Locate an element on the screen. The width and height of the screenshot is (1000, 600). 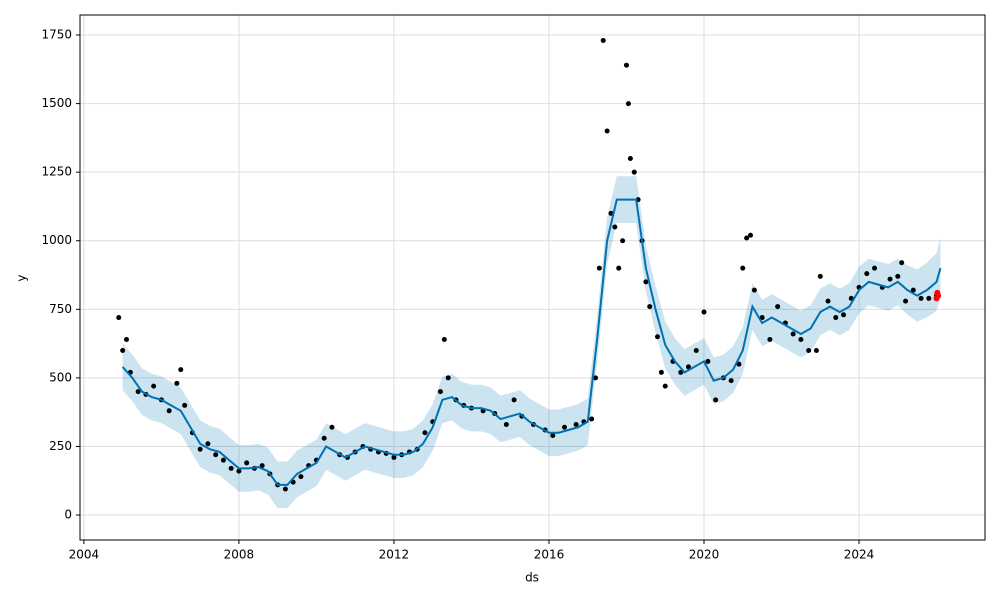
y-tick-label: 1500 is located at coordinates (56, 103).